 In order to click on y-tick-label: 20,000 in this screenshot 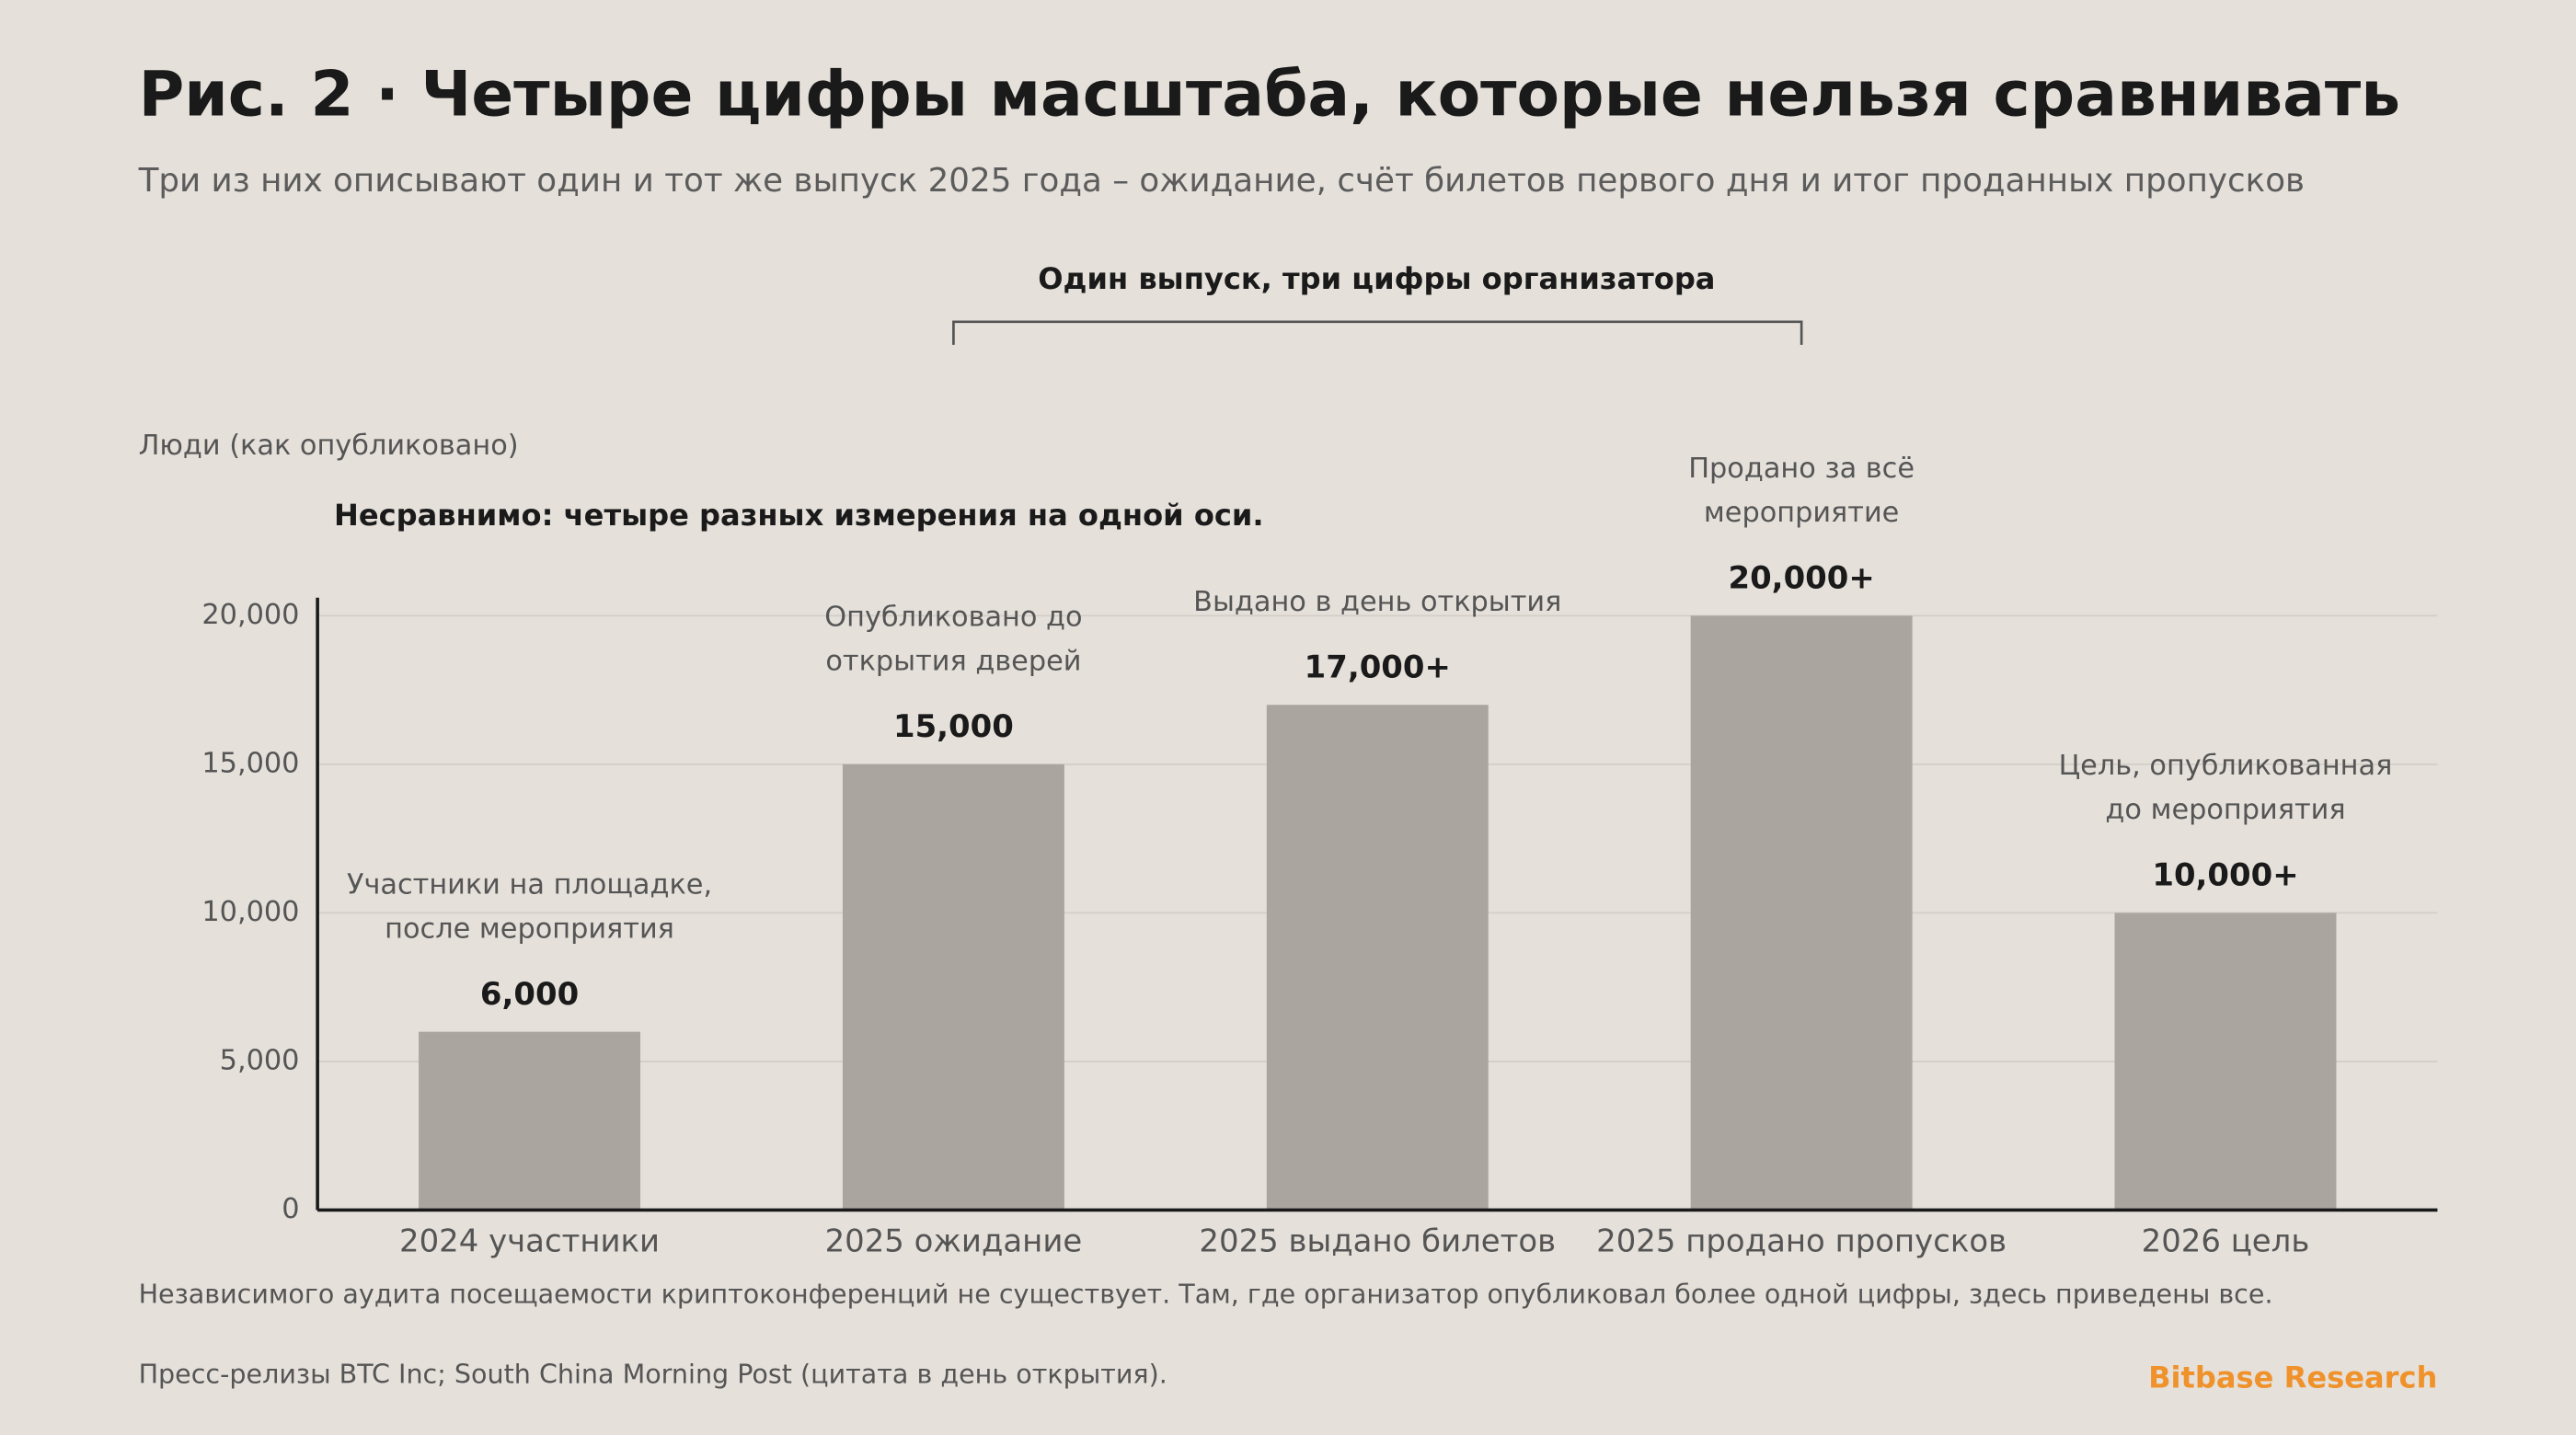, I will do `click(250, 615)`.